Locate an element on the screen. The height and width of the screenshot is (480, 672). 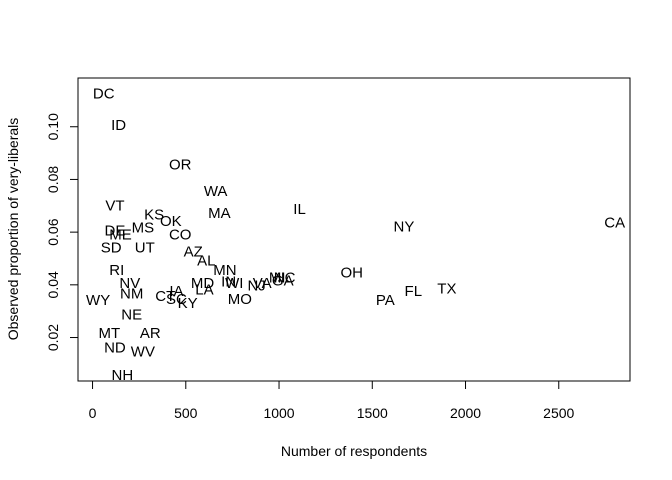
point-la: LA is located at coordinates (204, 290).